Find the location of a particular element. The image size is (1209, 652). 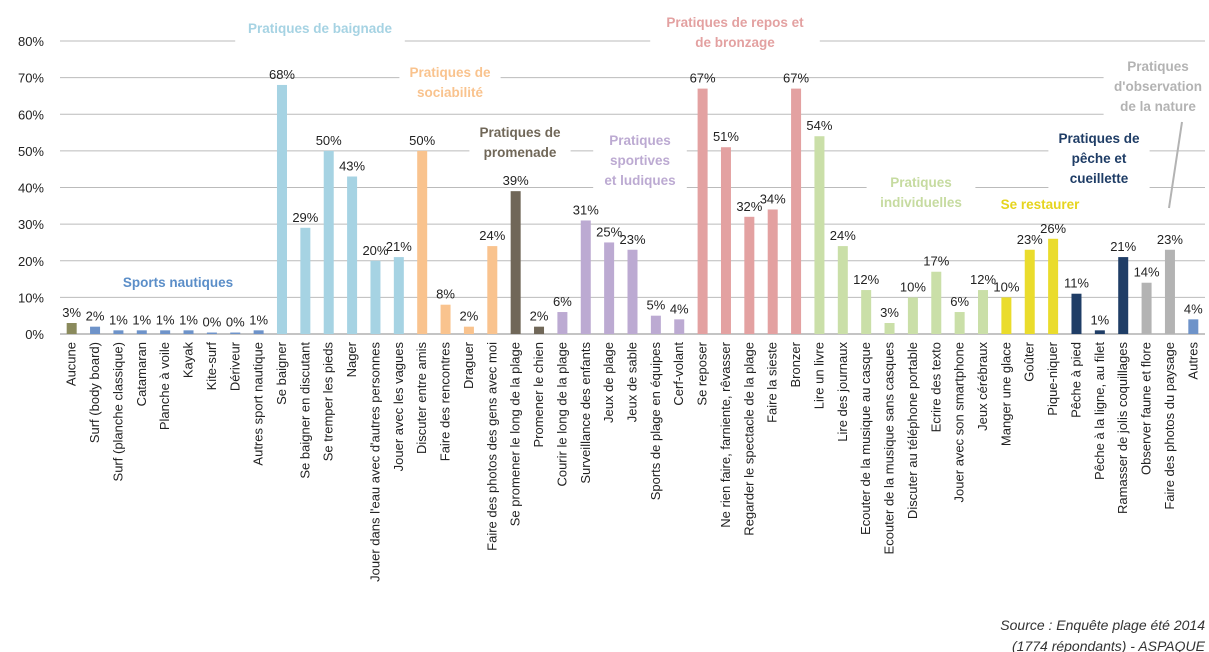

data-label: 6% is located at coordinates (562, 301).